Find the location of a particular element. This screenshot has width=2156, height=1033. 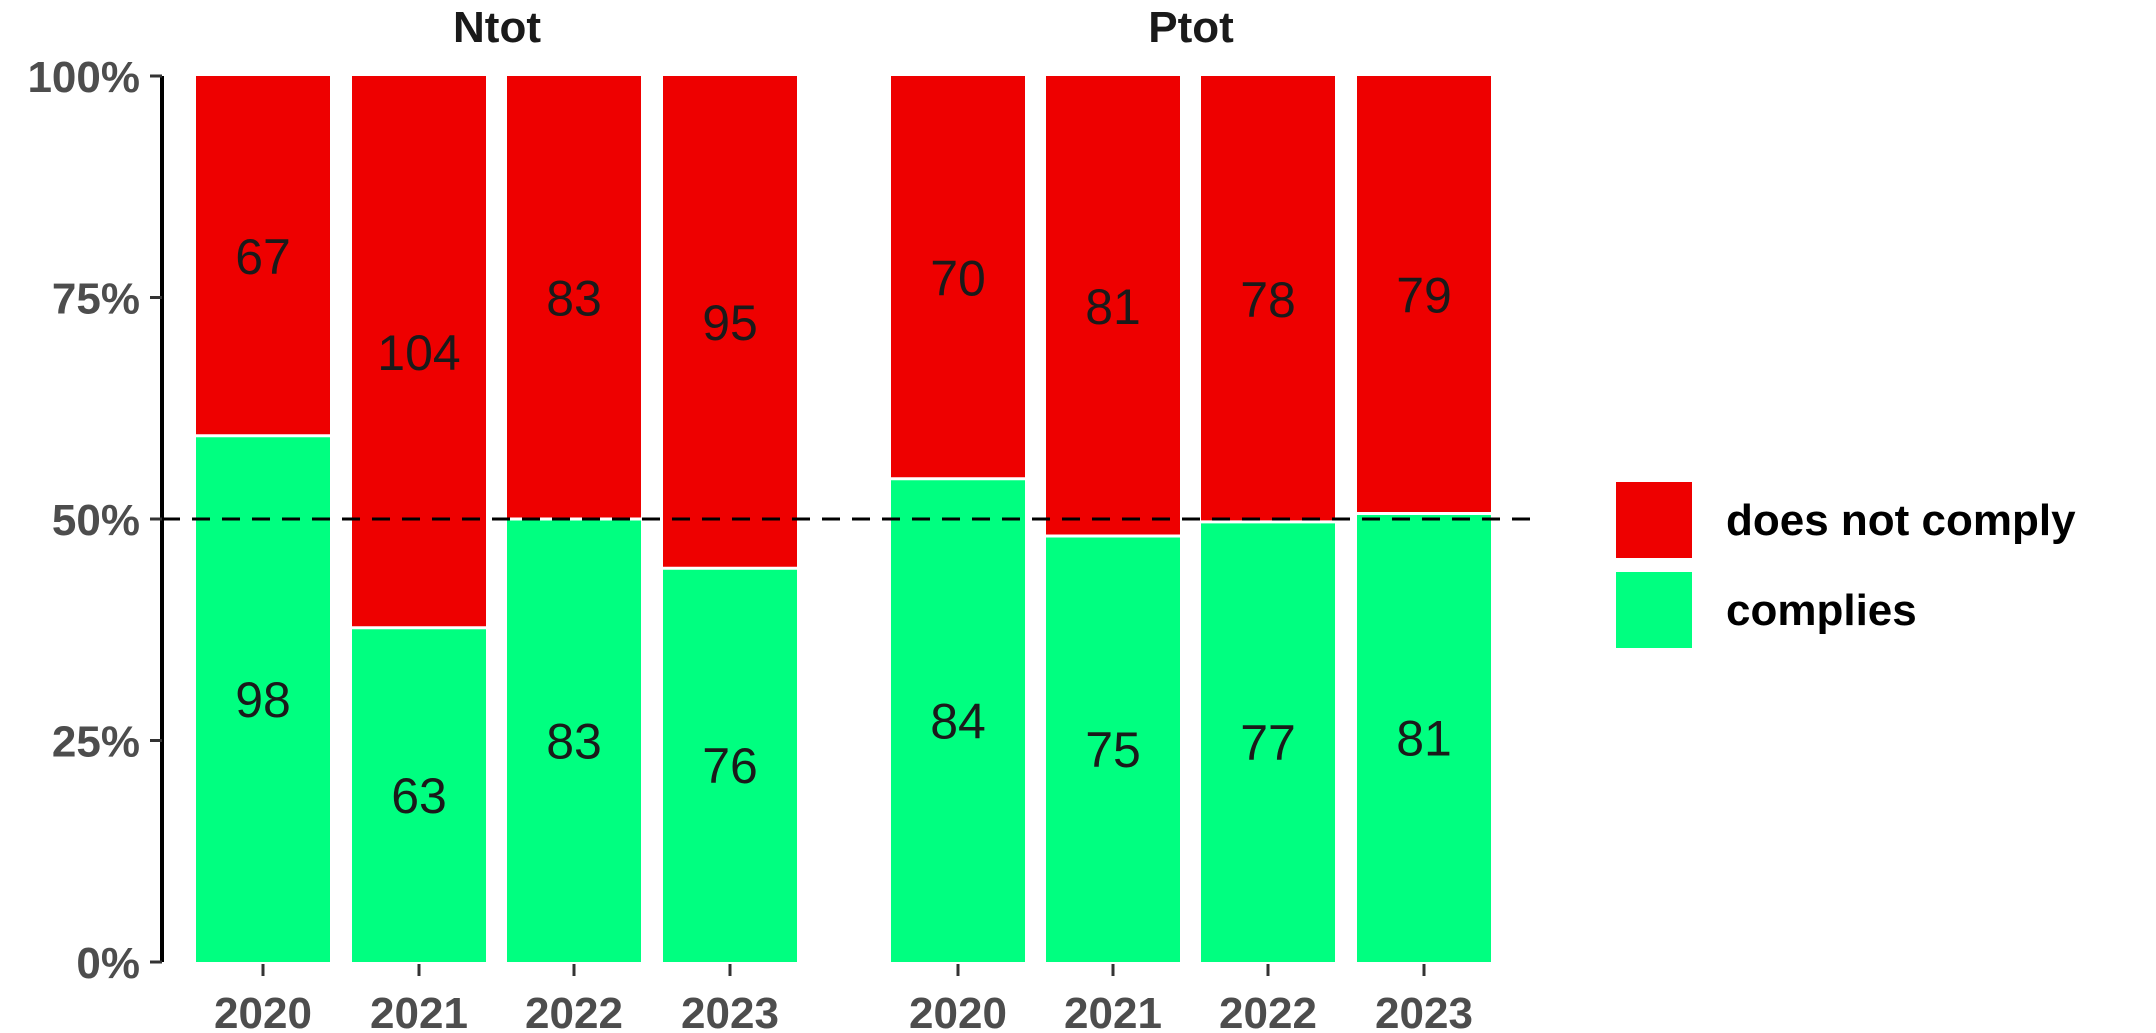

legend-label: does not comply is located at coordinates (1901, 520).